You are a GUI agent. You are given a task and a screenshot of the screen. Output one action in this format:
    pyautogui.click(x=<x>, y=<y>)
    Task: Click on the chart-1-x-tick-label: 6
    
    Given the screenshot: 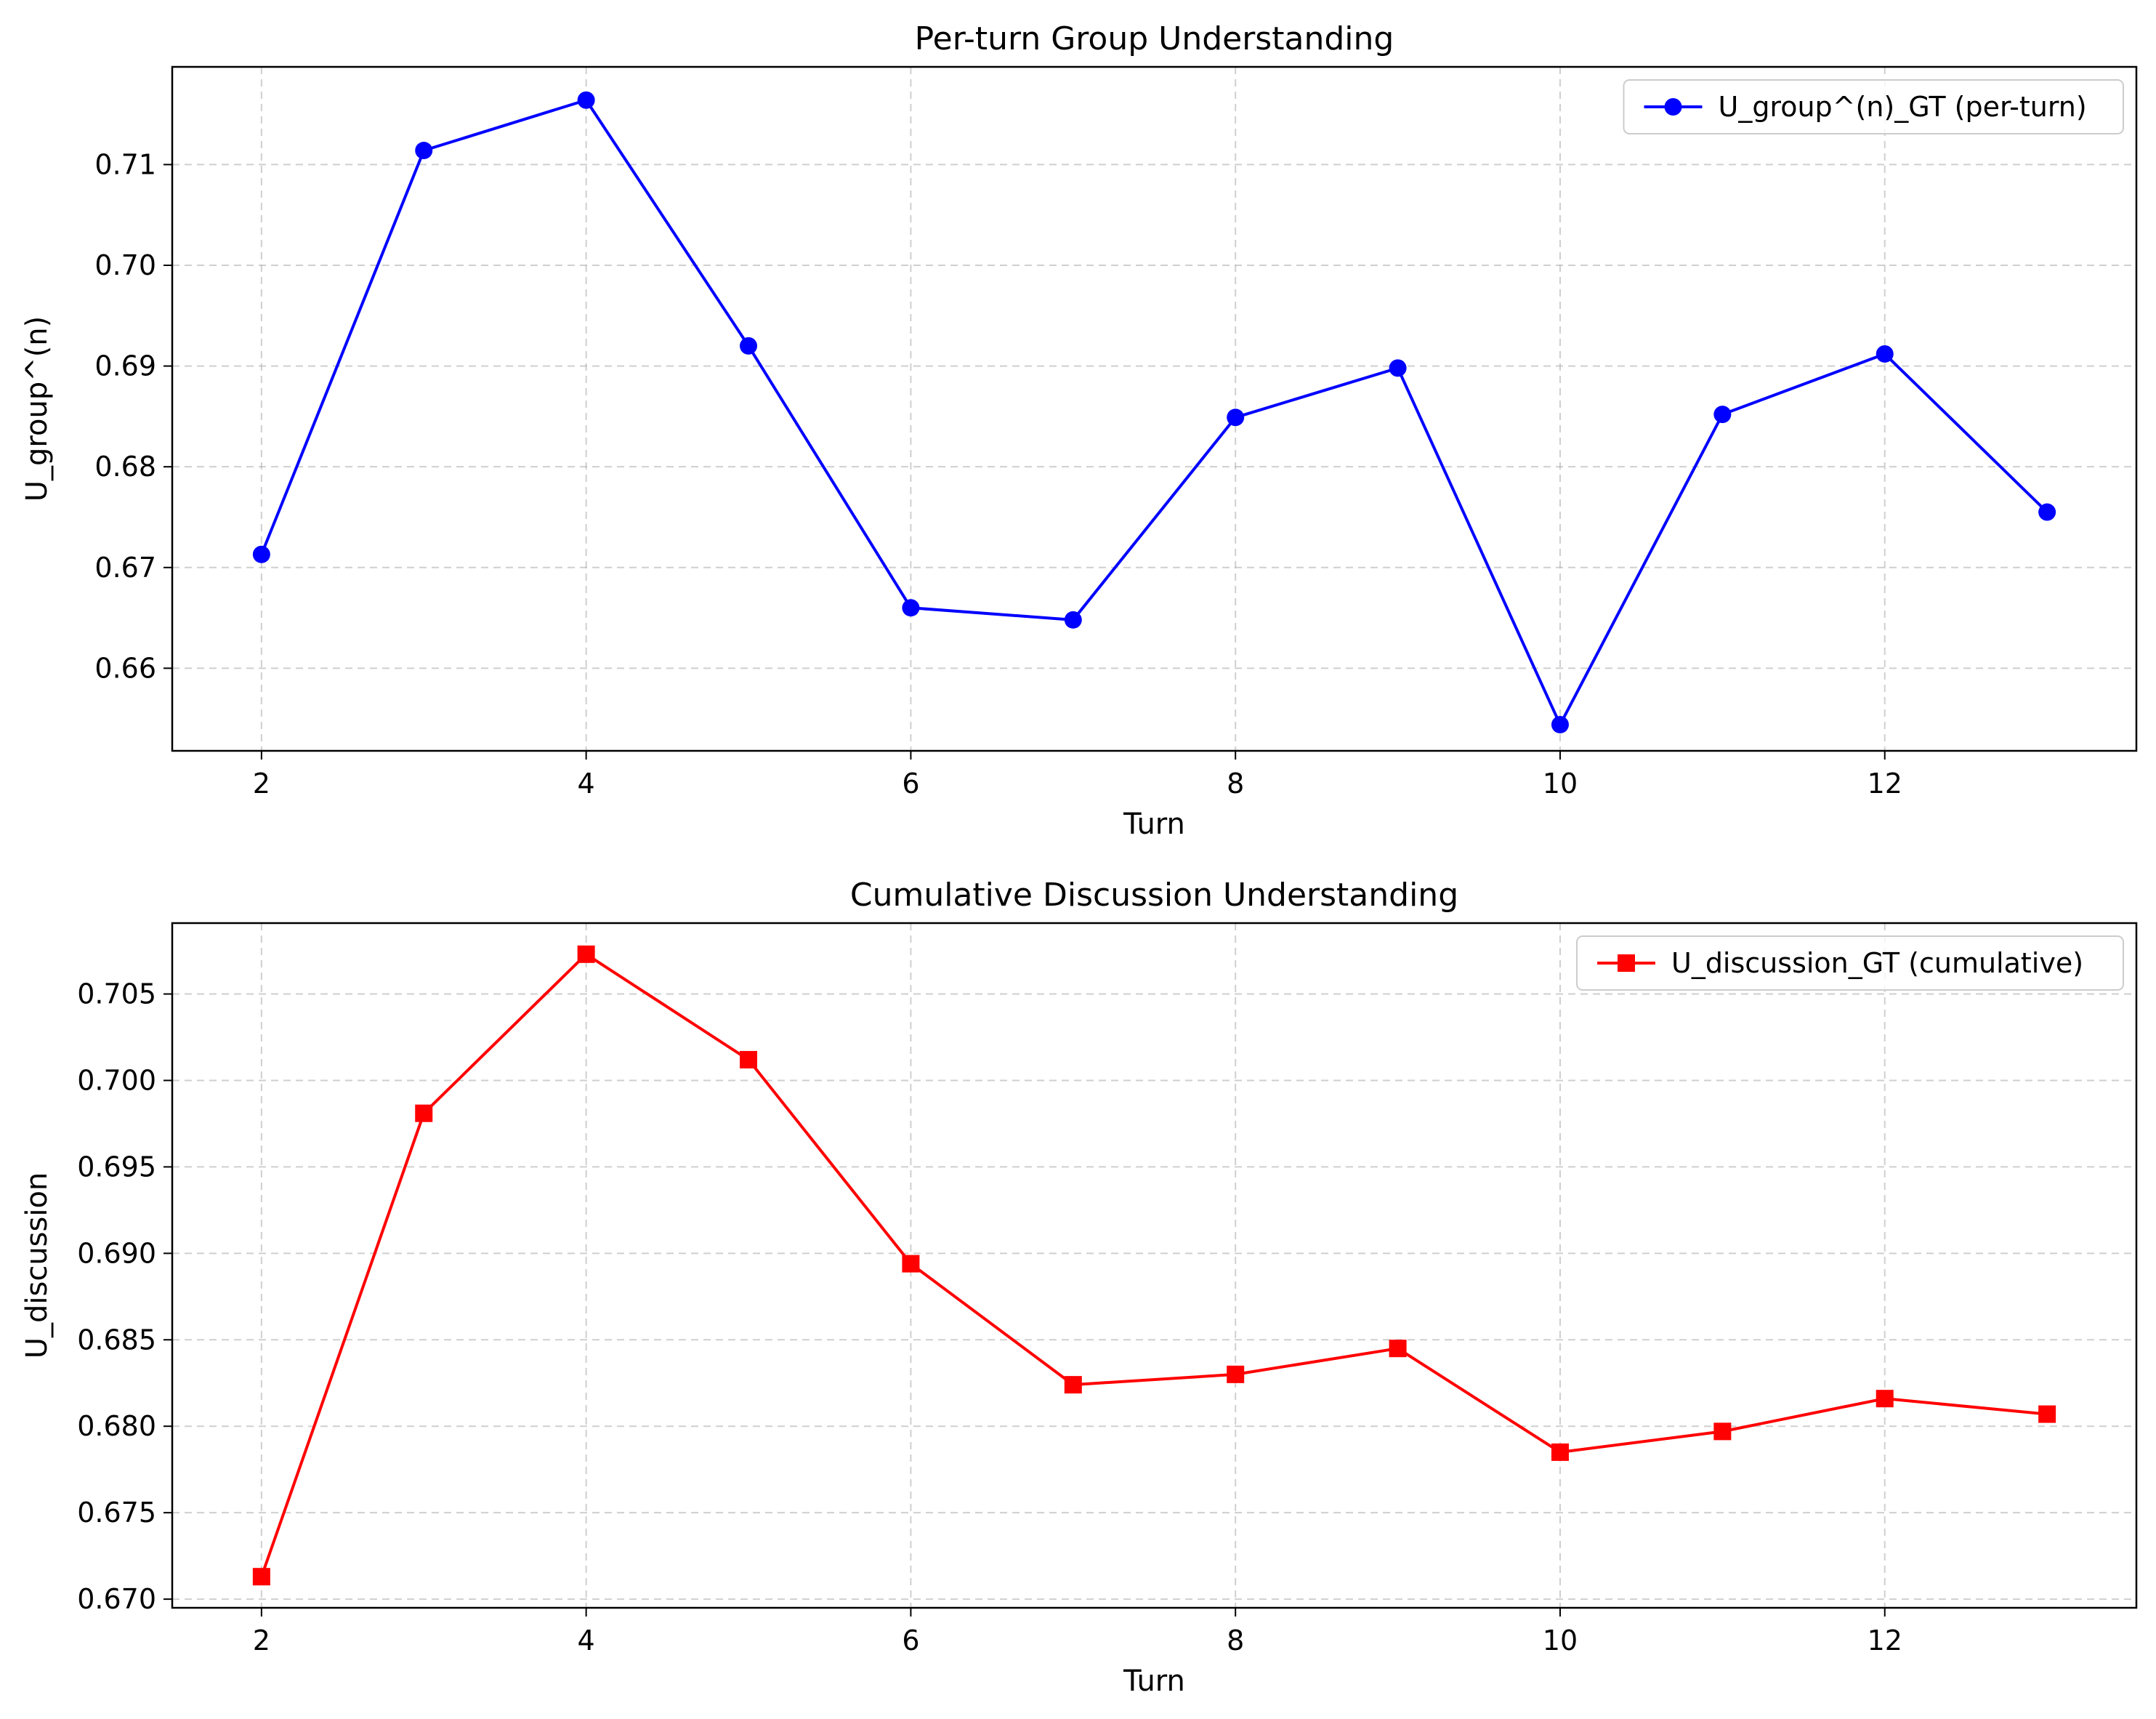 What is the action you would take?
    pyautogui.click(x=911, y=784)
    